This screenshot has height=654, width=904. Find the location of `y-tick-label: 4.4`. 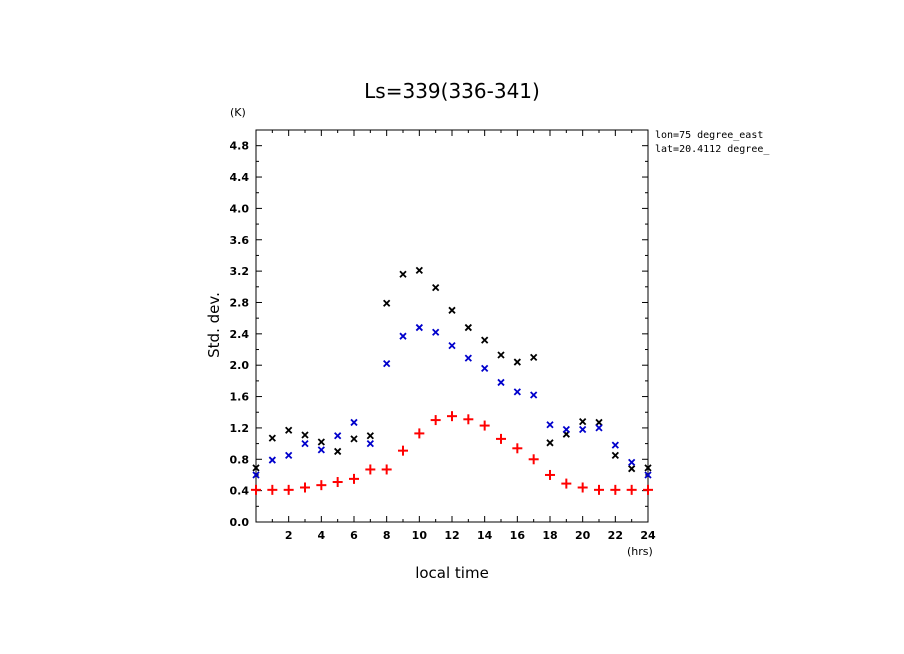

y-tick-label: 4.4 is located at coordinates (240, 177).